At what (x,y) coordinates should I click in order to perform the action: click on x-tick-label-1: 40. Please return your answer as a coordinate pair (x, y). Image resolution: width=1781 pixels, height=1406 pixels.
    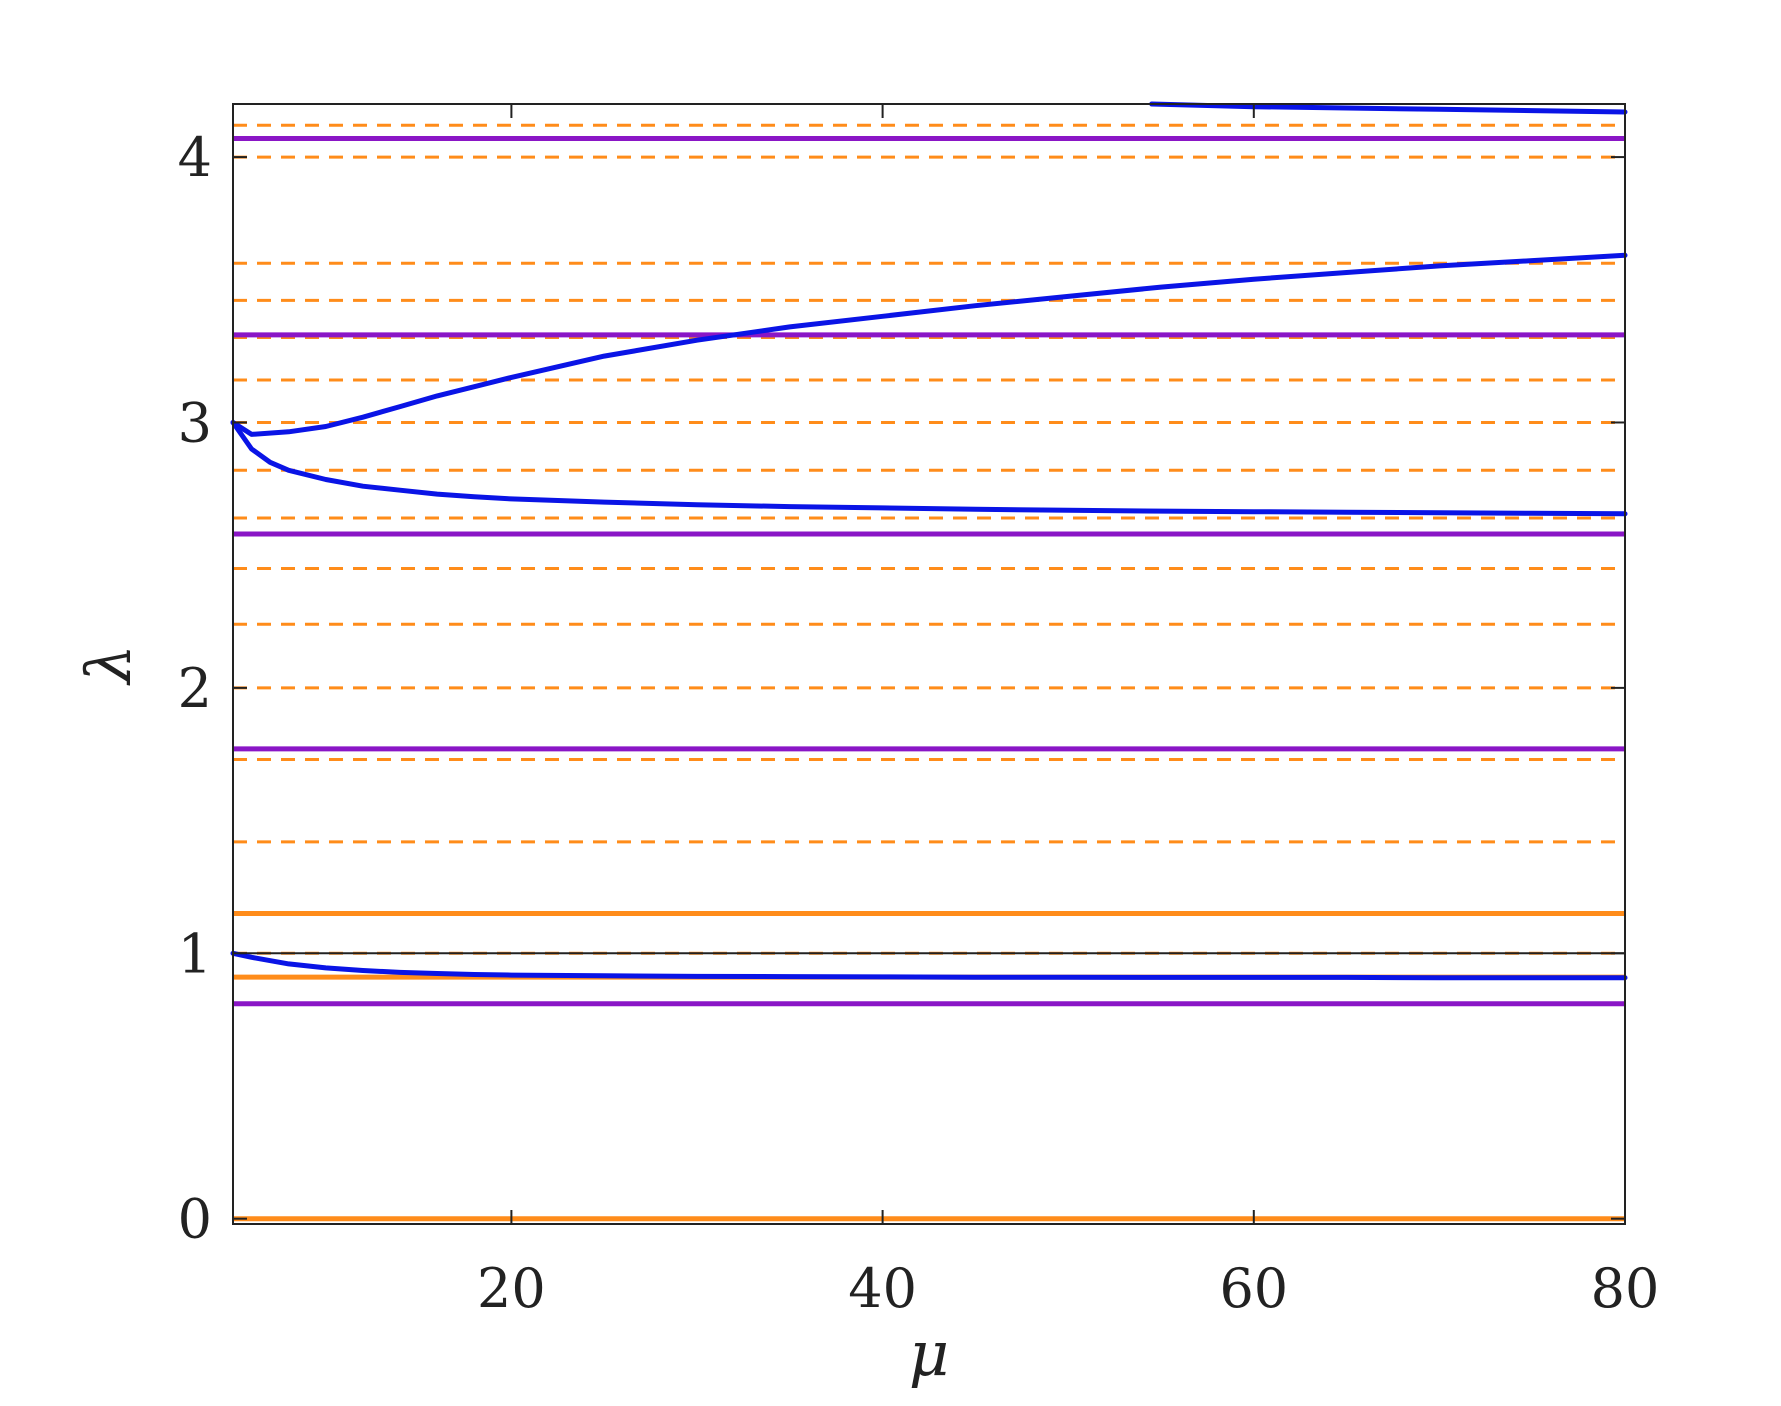
    Looking at the image, I should click on (882, 1288).